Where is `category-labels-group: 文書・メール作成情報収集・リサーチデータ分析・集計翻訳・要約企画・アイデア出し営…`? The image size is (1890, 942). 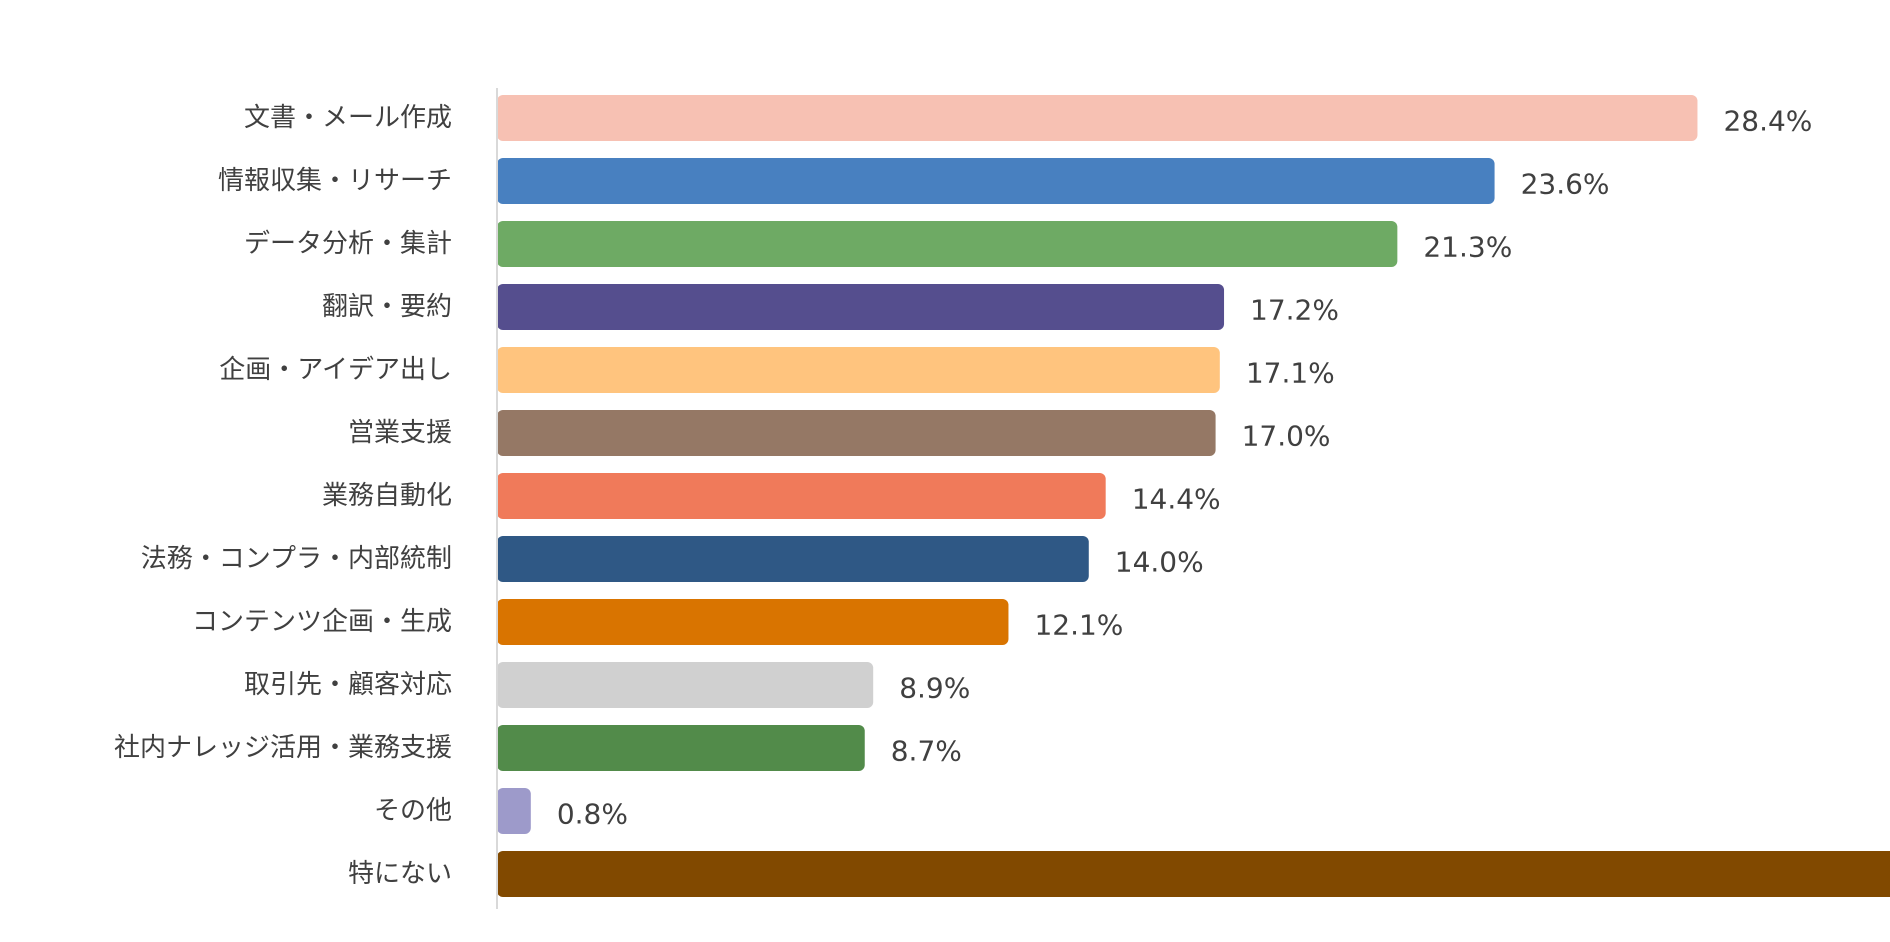 category-labels-group: 文書・メール作成情報収集・リサーチデータ分析・集計翻訳・要約企画・アイデア出し営… is located at coordinates (283, 496).